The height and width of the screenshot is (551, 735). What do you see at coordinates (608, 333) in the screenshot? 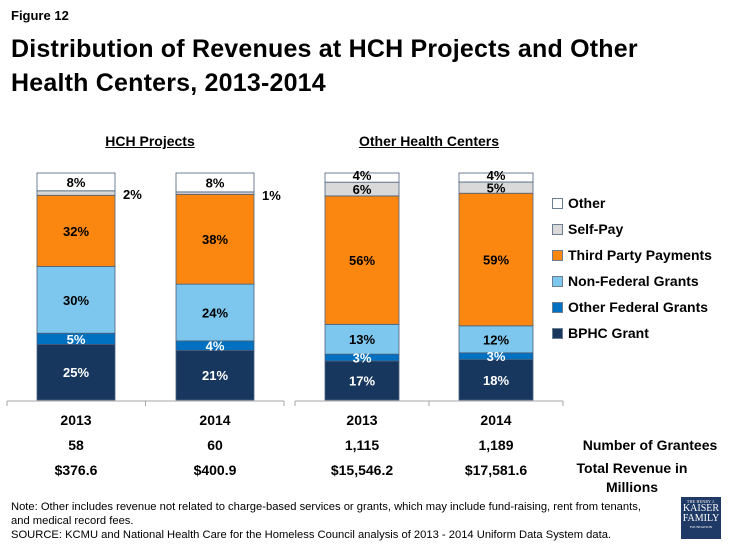
I see `legend-label-bphc: BPHC Grant` at bounding box center [608, 333].